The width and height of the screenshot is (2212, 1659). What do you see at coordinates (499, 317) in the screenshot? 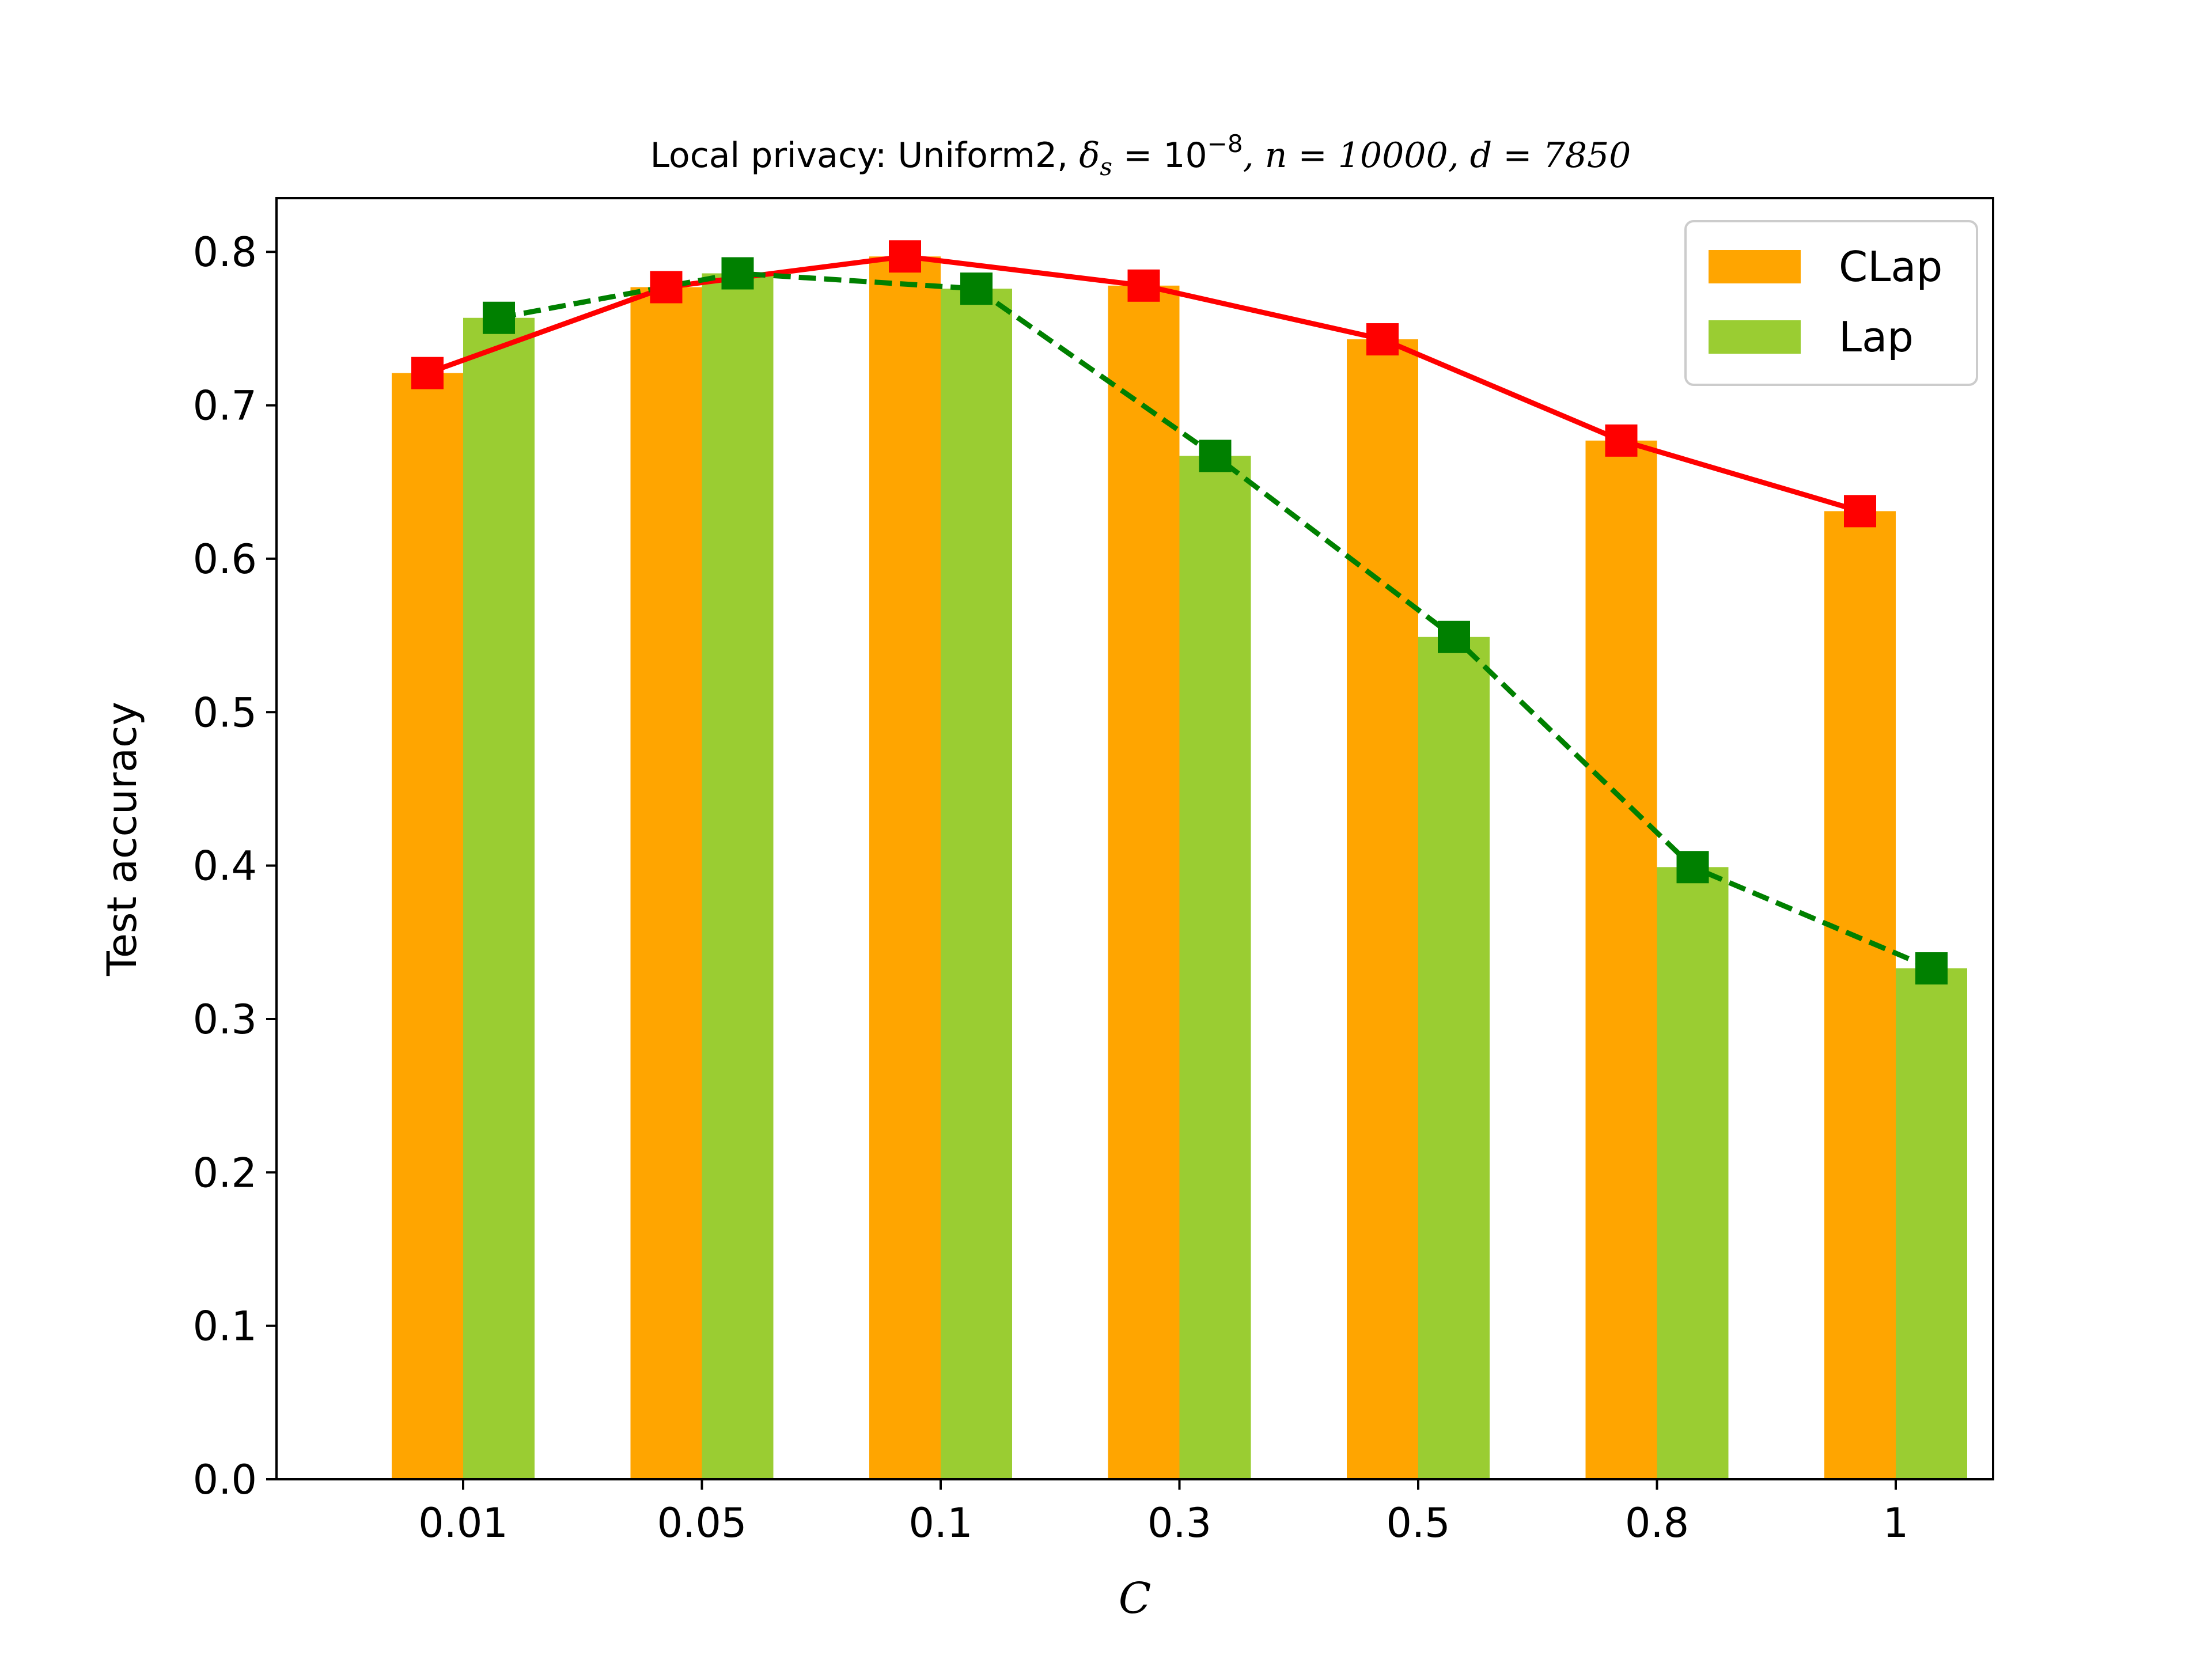
I see `point-lap-0.01` at bounding box center [499, 317].